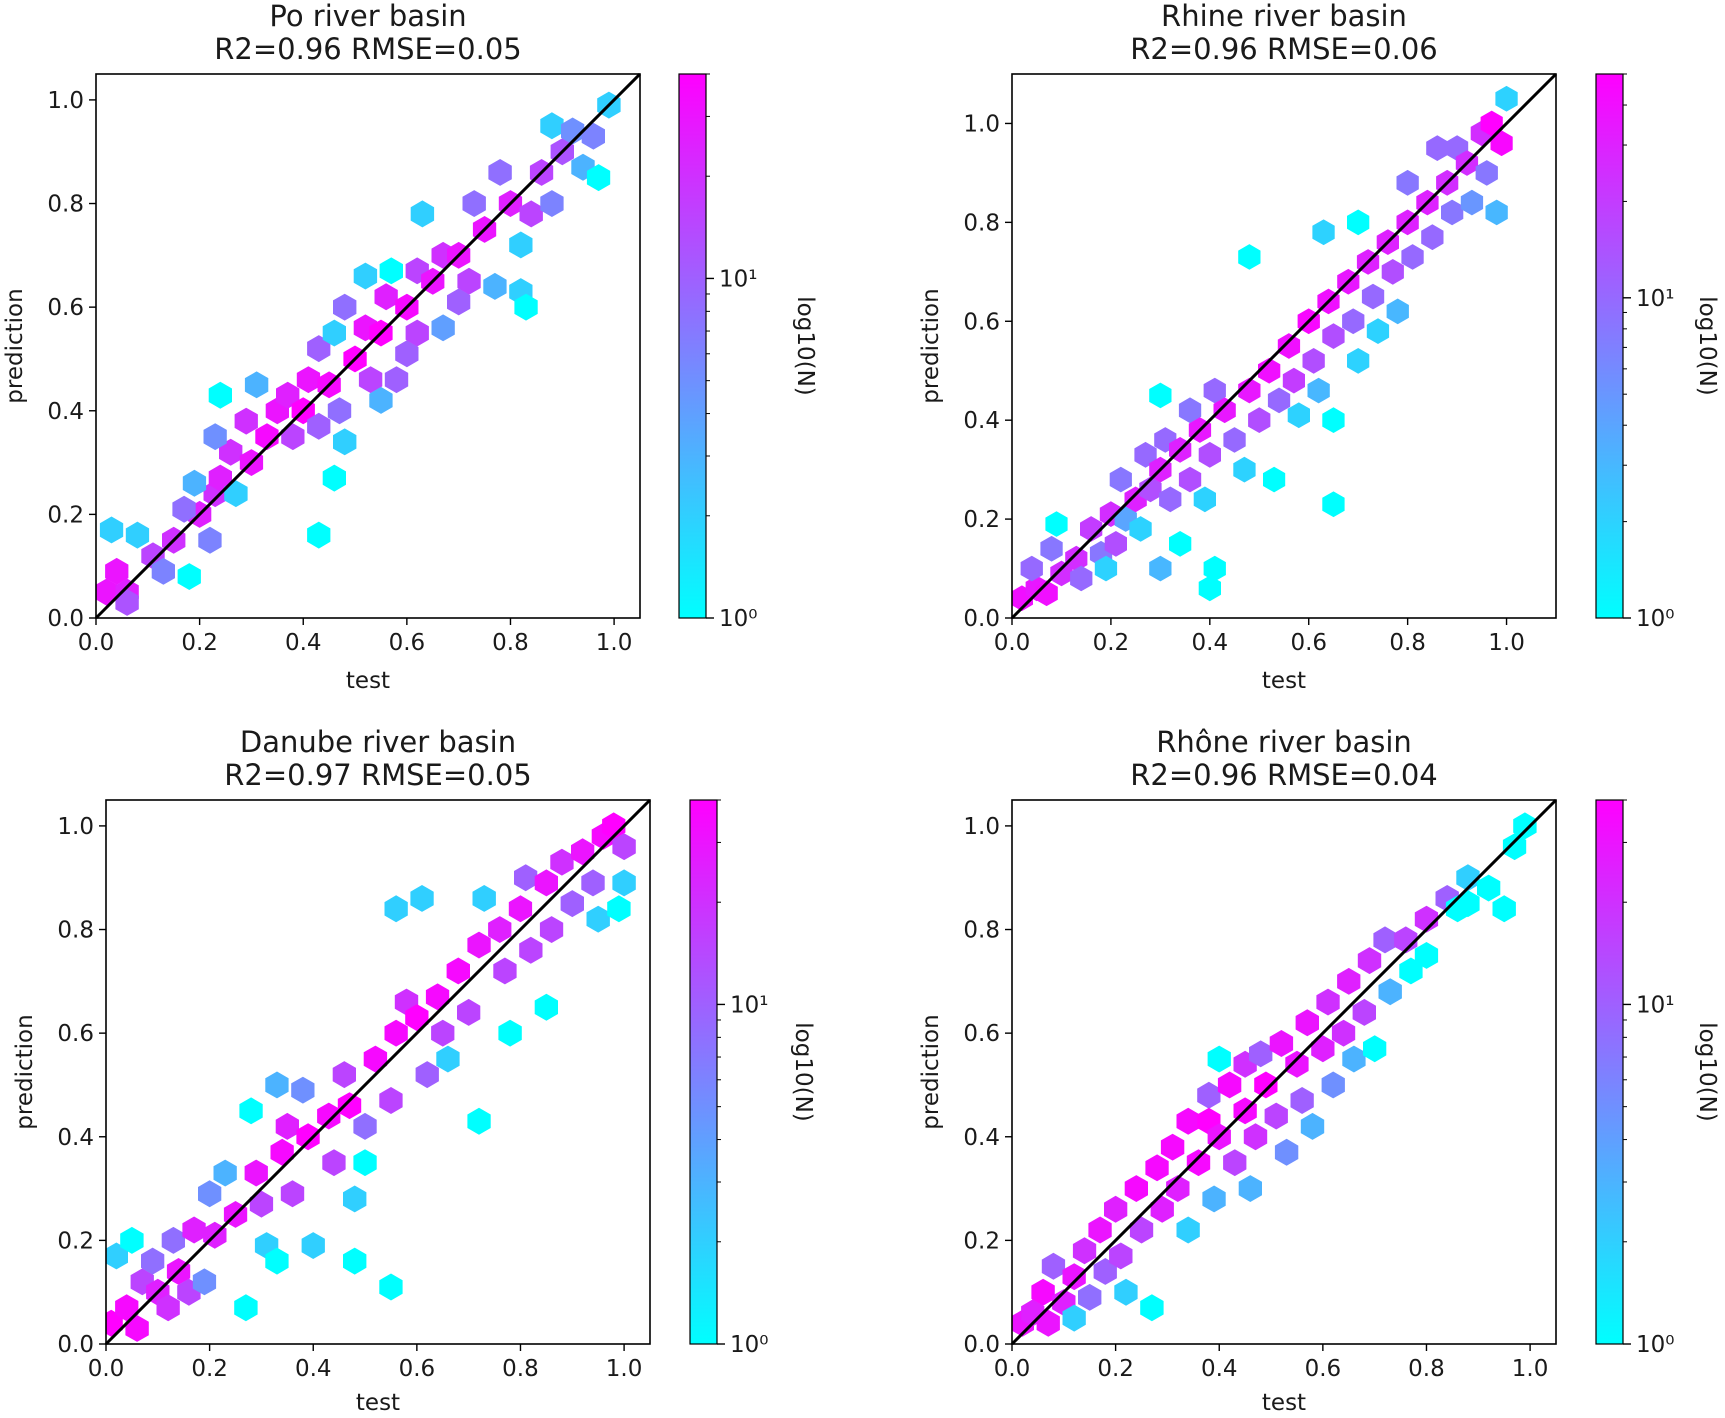 The image size is (1725, 1418). Describe the element at coordinates (65, 308) in the screenshot. I see `y-tick-label: 0.6` at that location.